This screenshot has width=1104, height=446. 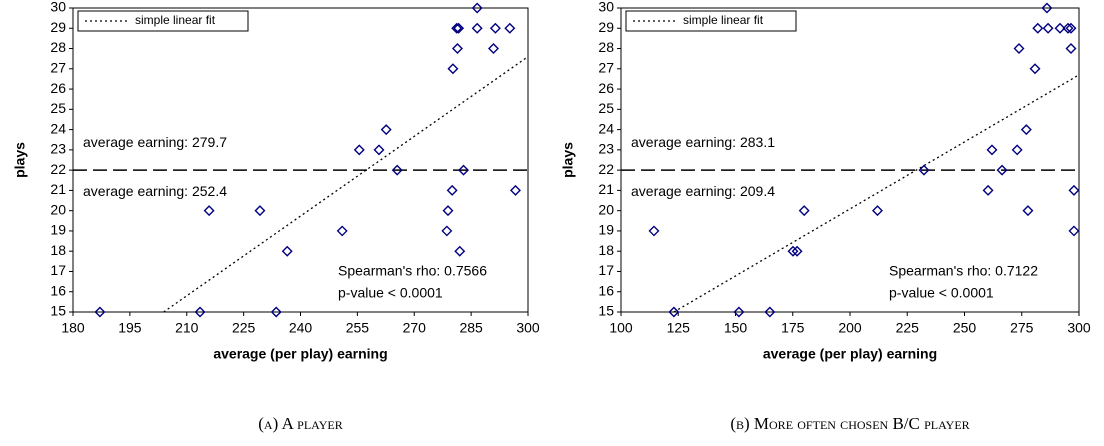 I want to click on annotation: Spearman's rho: 0.7122, so click(x=963, y=271).